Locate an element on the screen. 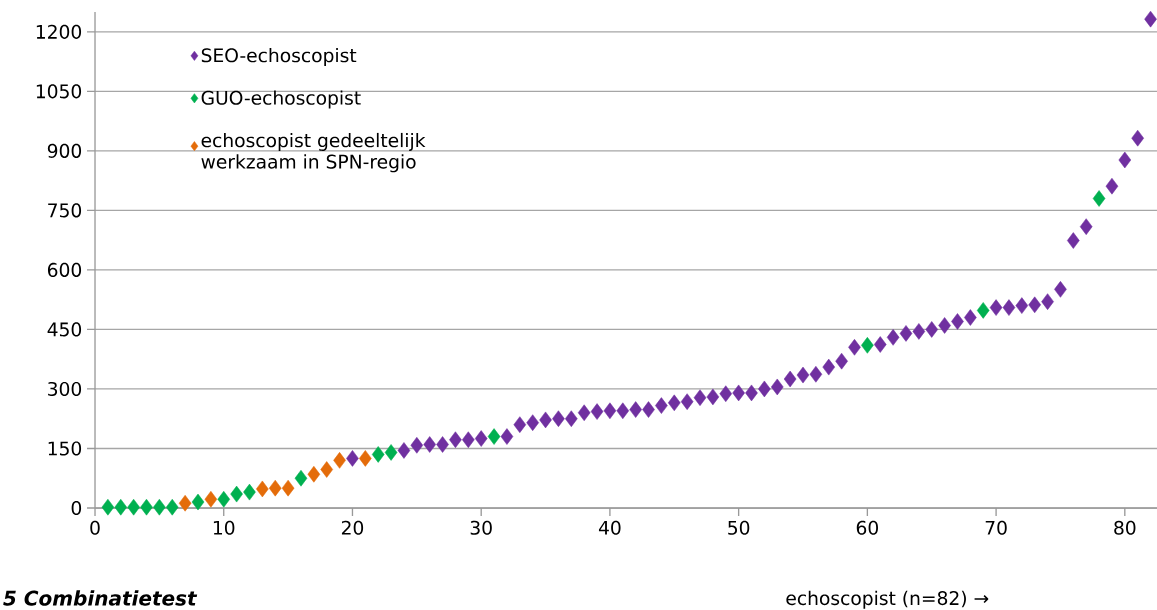 This screenshot has height=610, width=1157. text: 5 Combinatietest is located at coordinates (100, 598).